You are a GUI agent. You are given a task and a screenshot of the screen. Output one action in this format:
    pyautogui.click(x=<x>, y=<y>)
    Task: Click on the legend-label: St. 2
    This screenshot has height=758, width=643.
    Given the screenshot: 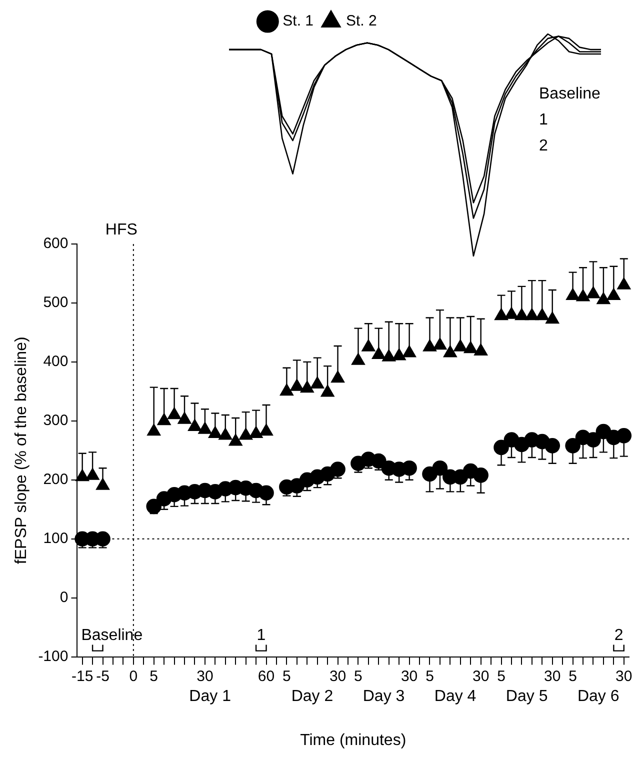 What is the action you would take?
    pyautogui.click(x=361, y=21)
    